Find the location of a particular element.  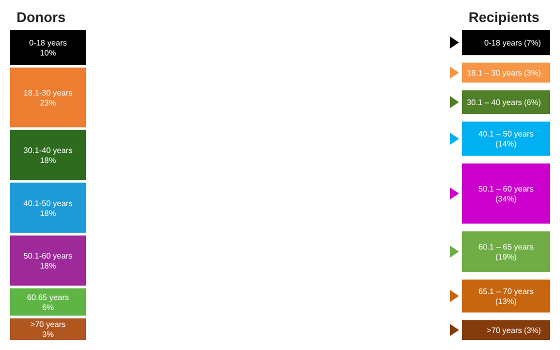

category-label: 50.1-60 years is located at coordinates (48, 256).